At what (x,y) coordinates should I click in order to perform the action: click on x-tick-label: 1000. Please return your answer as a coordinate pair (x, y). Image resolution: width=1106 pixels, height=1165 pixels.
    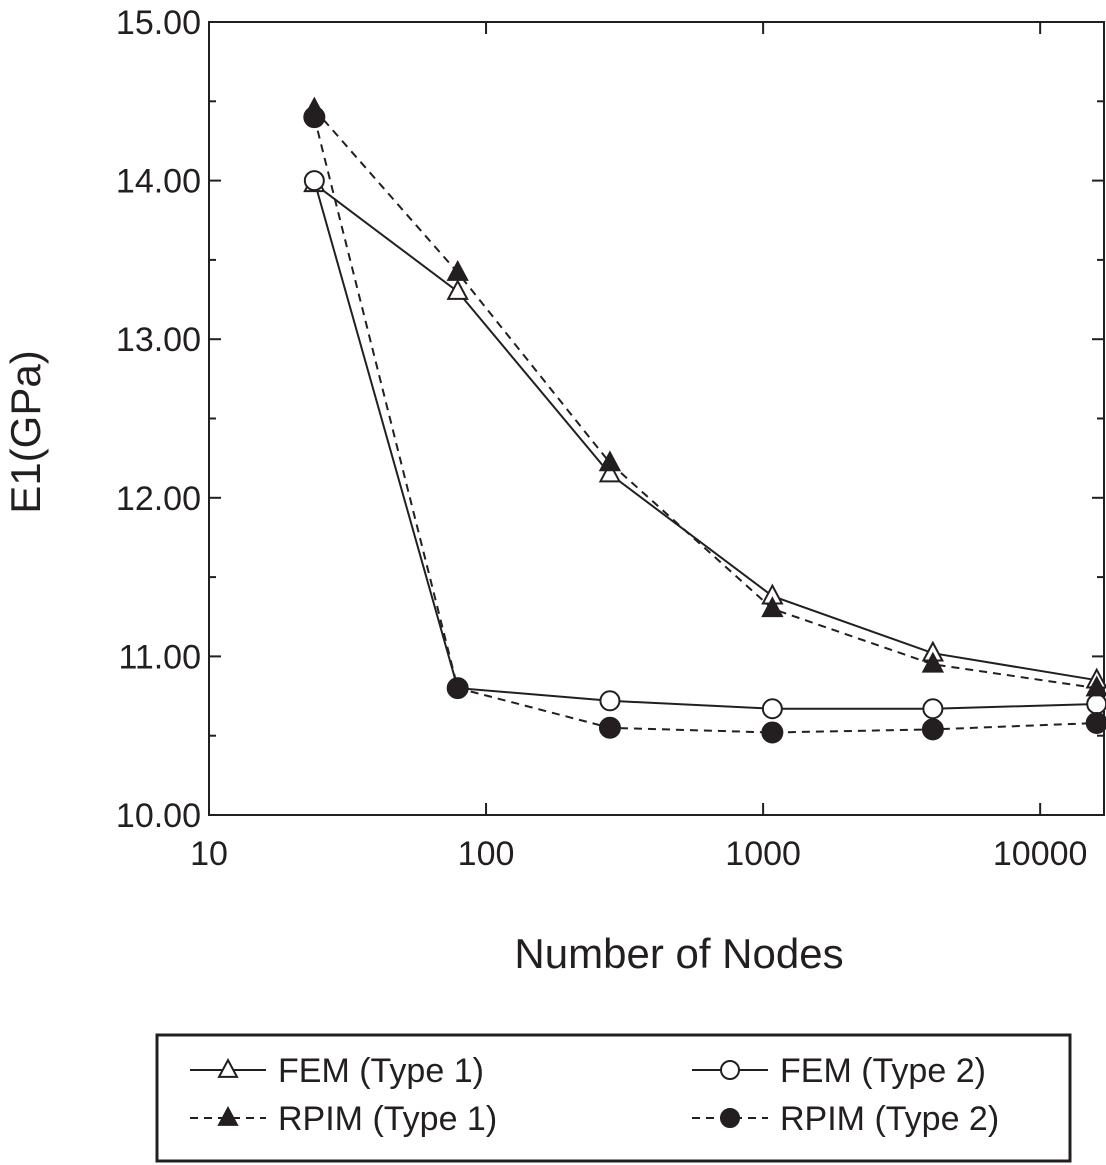
    Looking at the image, I should click on (763, 854).